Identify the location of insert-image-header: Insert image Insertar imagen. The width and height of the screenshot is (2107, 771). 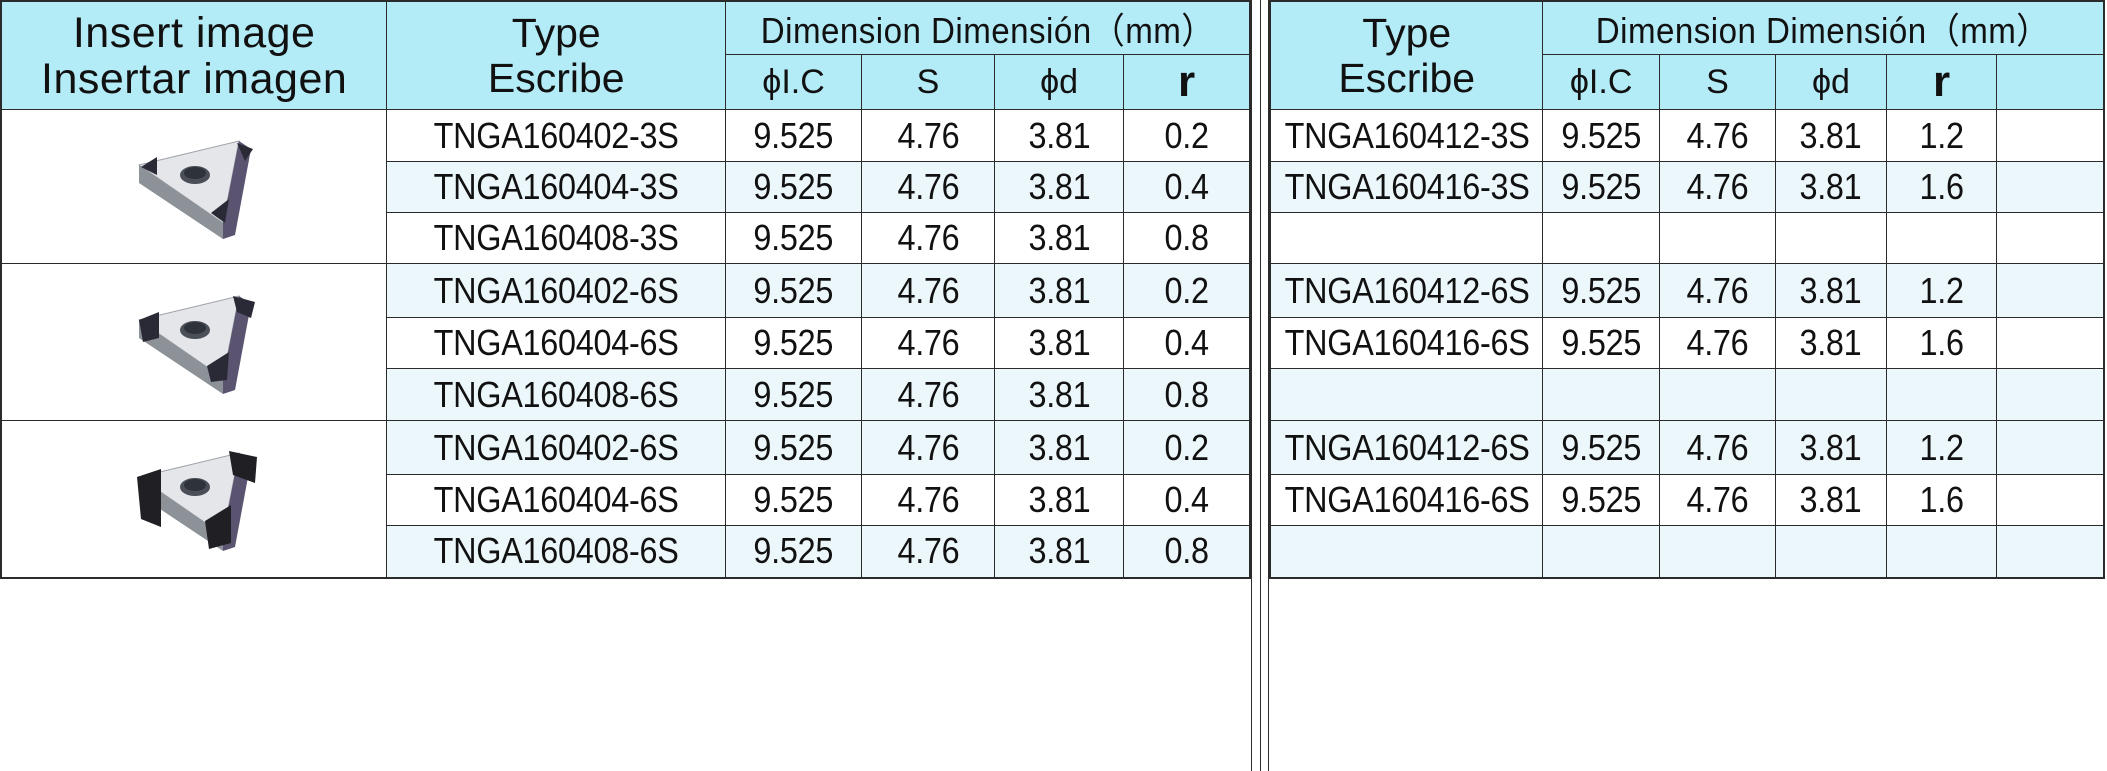
(194, 55).